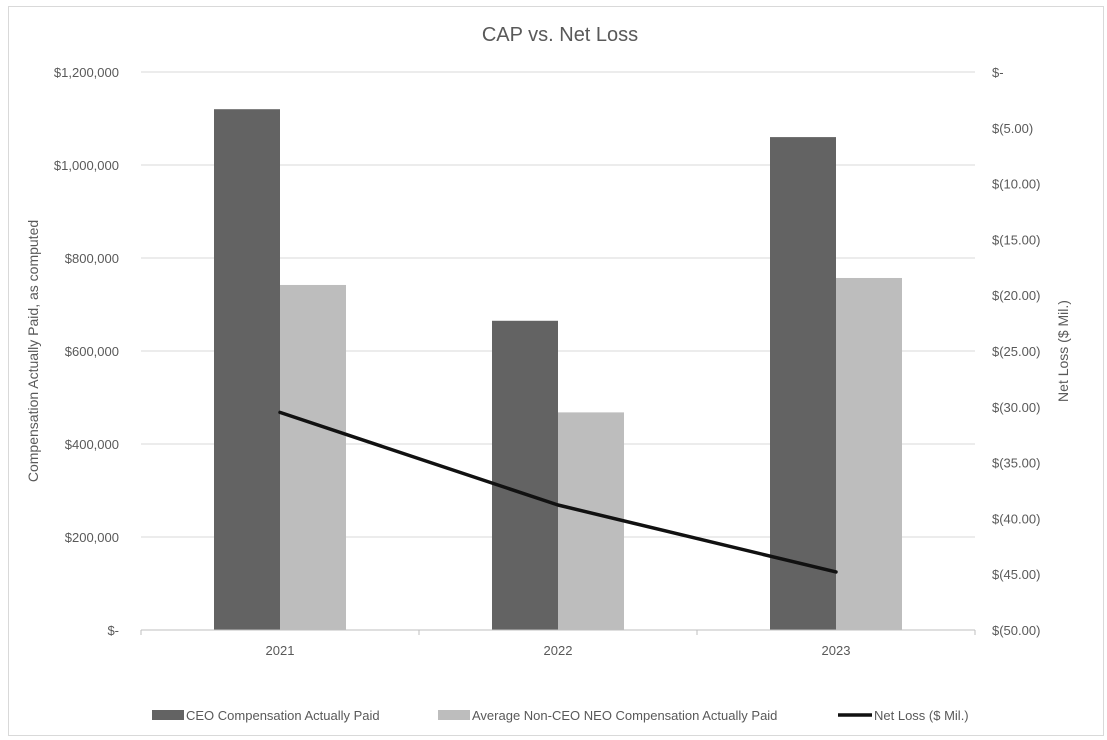 Image resolution: width=1107 pixels, height=740 pixels. Describe the element at coordinates (921, 715) in the screenshot. I see `legend-label: Net Loss ($ Mil.)` at that location.